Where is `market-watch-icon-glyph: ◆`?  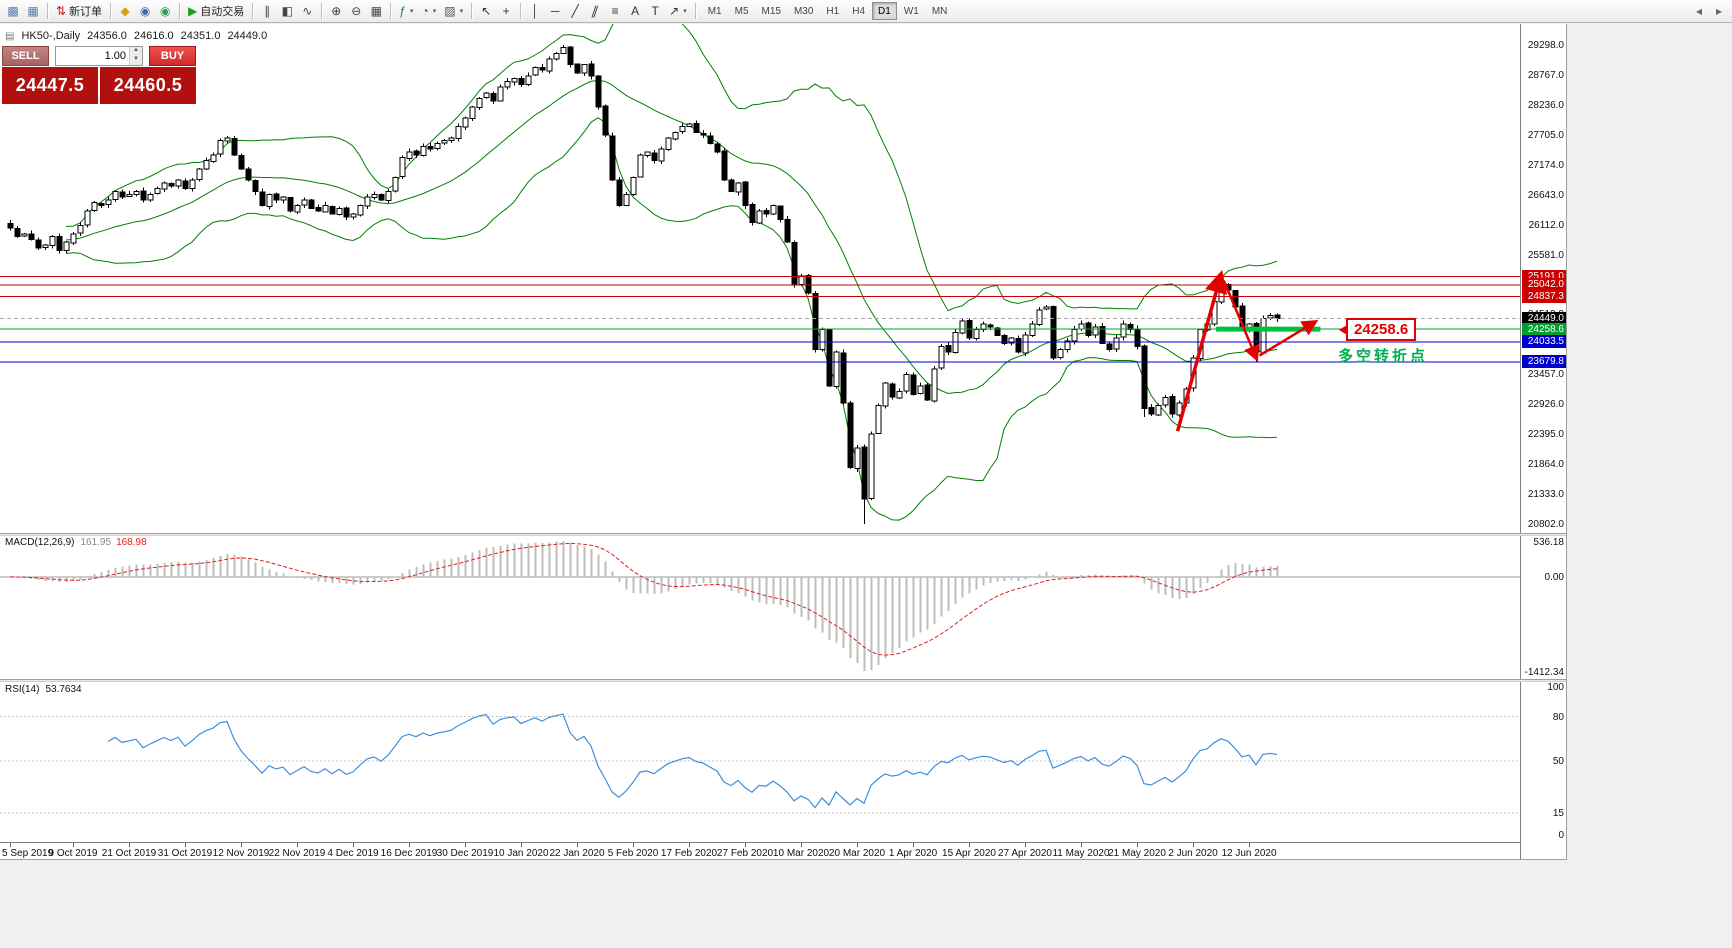 market-watch-icon-glyph: ◆ is located at coordinates (125, 11).